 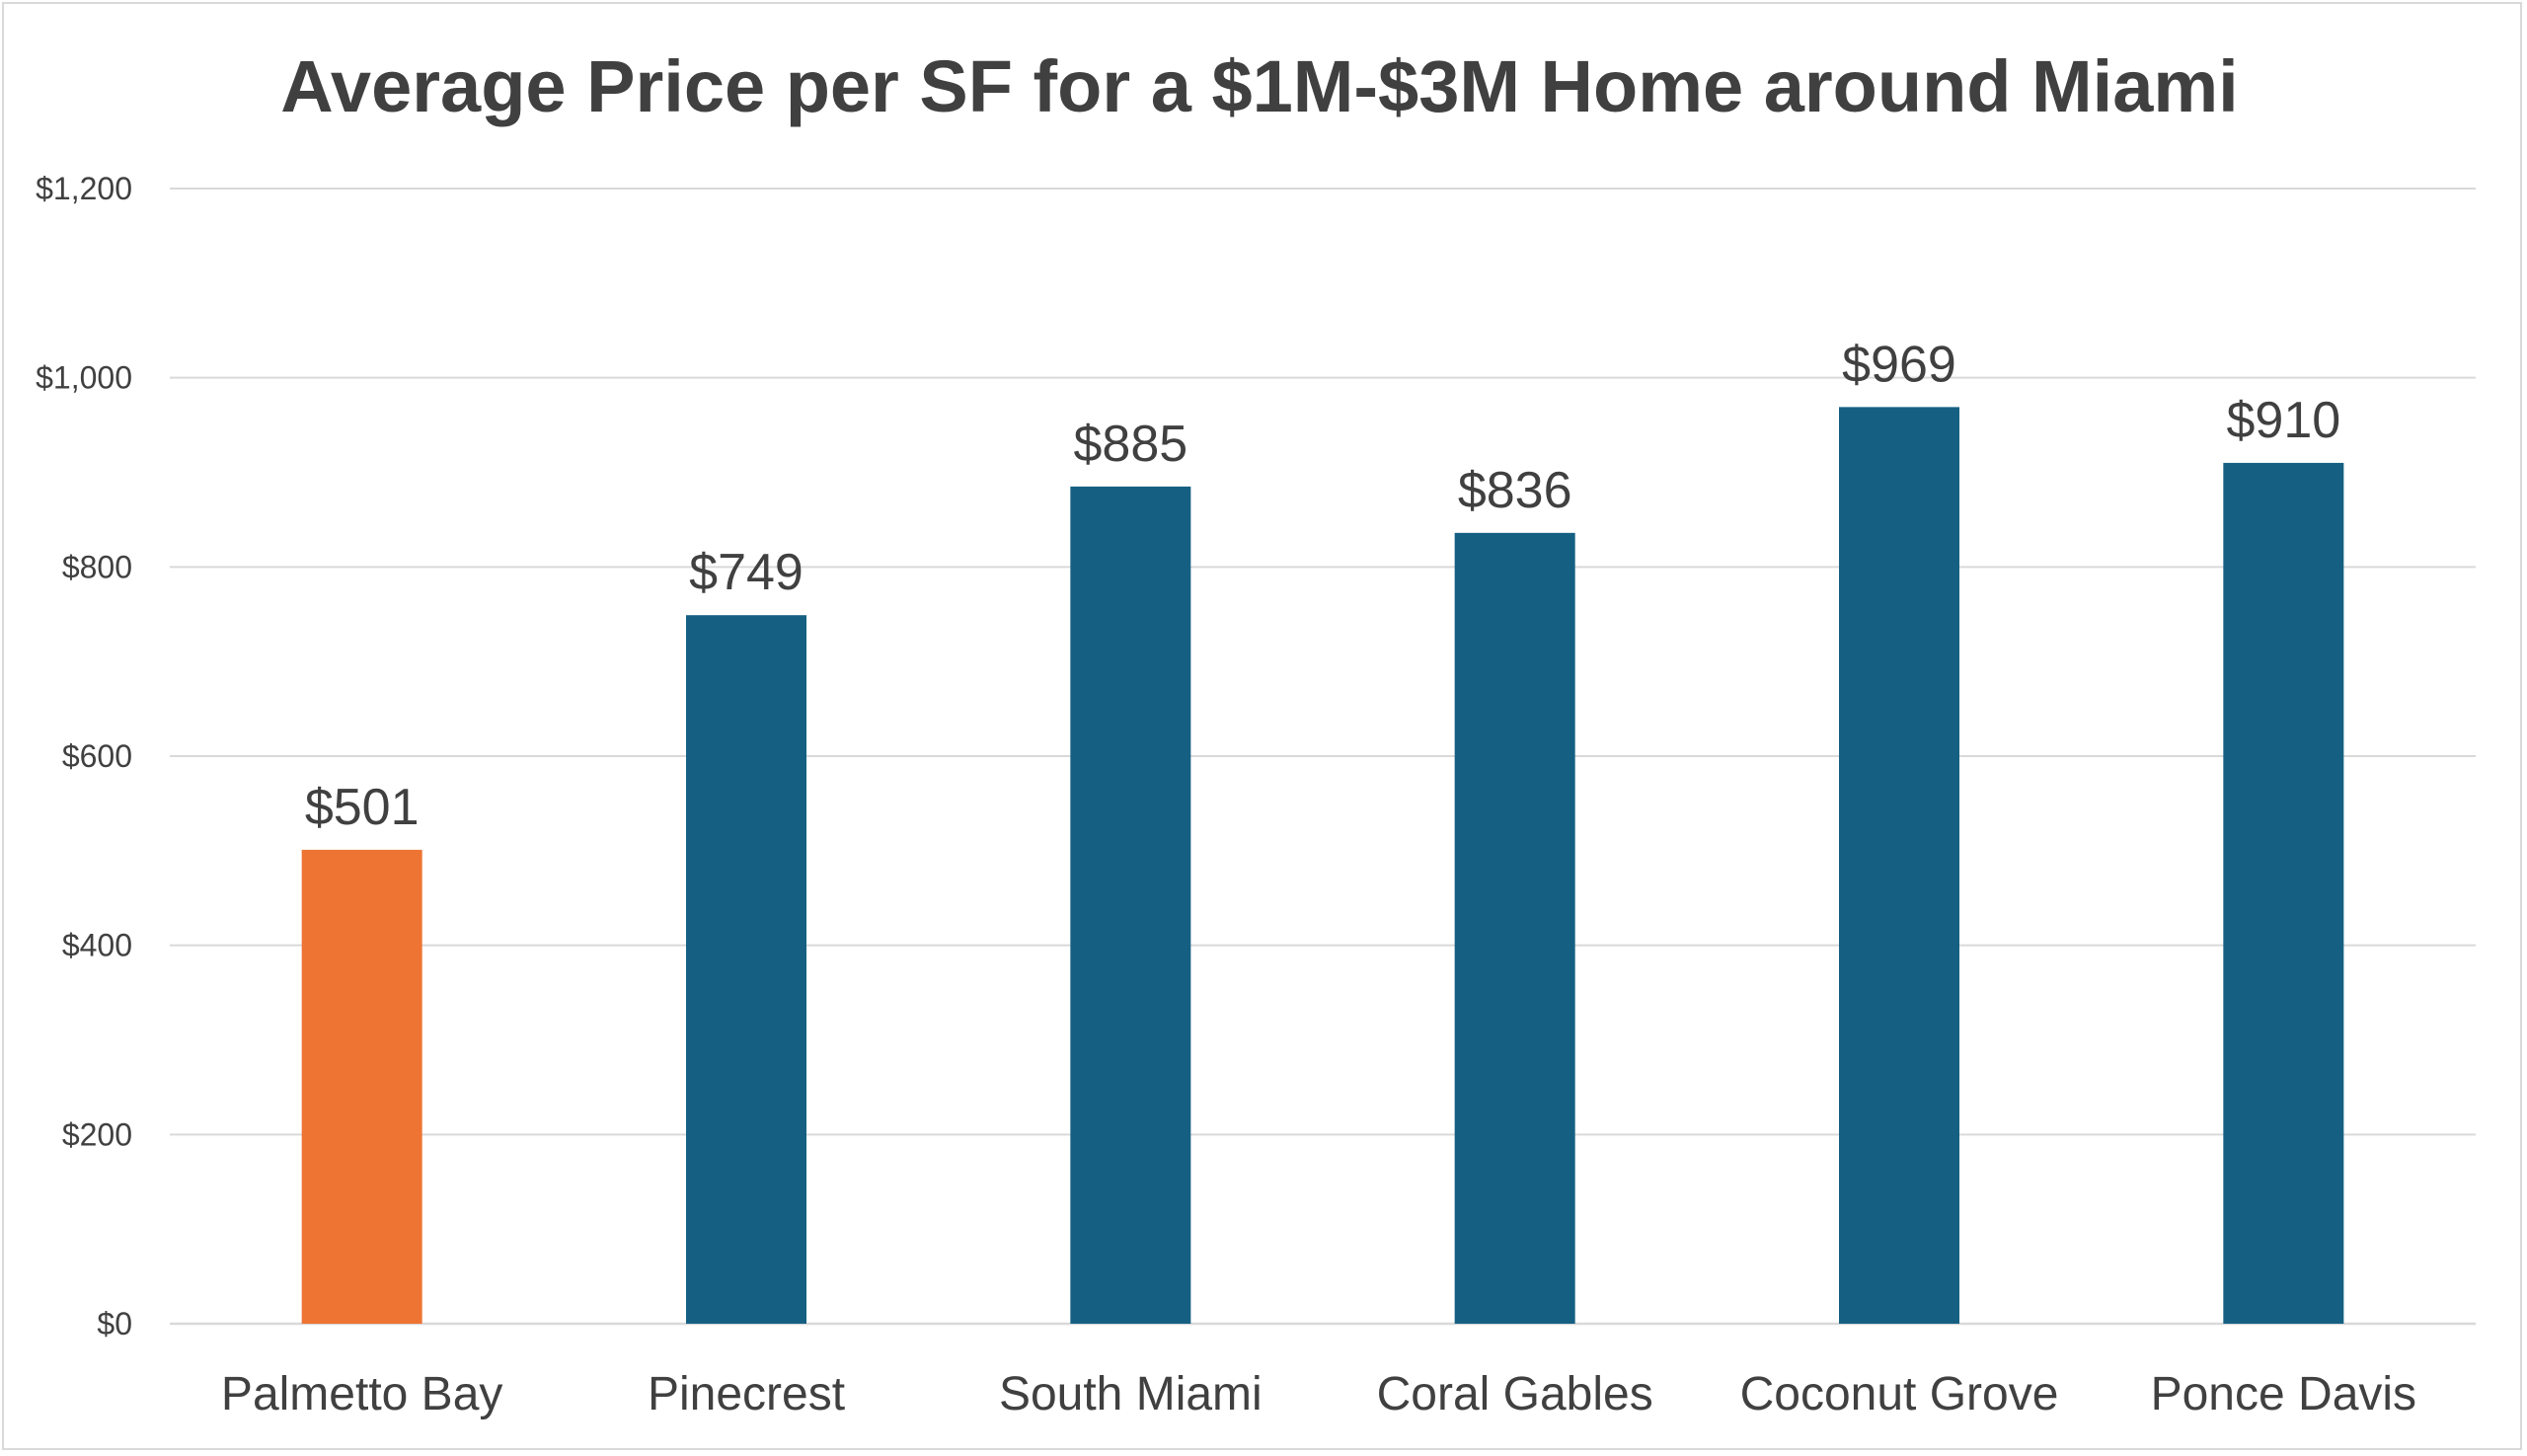 What do you see at coordinates (97, 756) in the screenshot?
I see `y-tick-label: $600` at bounding box center [97, 756].